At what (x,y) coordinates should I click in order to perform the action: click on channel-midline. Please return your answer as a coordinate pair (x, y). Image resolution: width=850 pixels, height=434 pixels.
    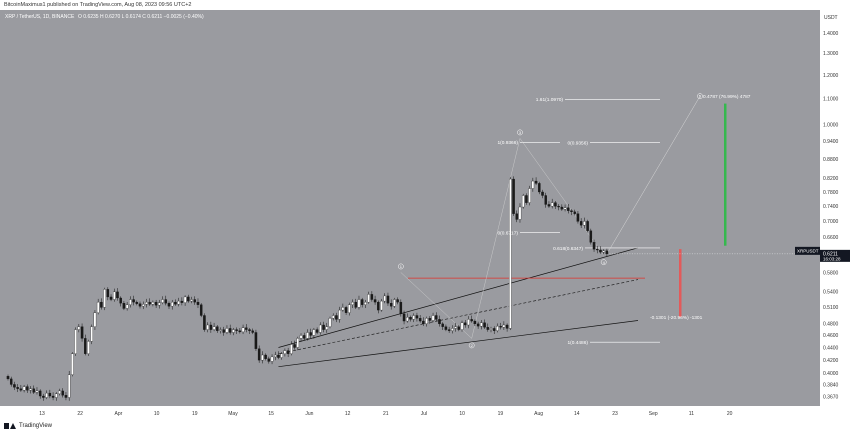
    Looking at the image, I should click on (458, 317).